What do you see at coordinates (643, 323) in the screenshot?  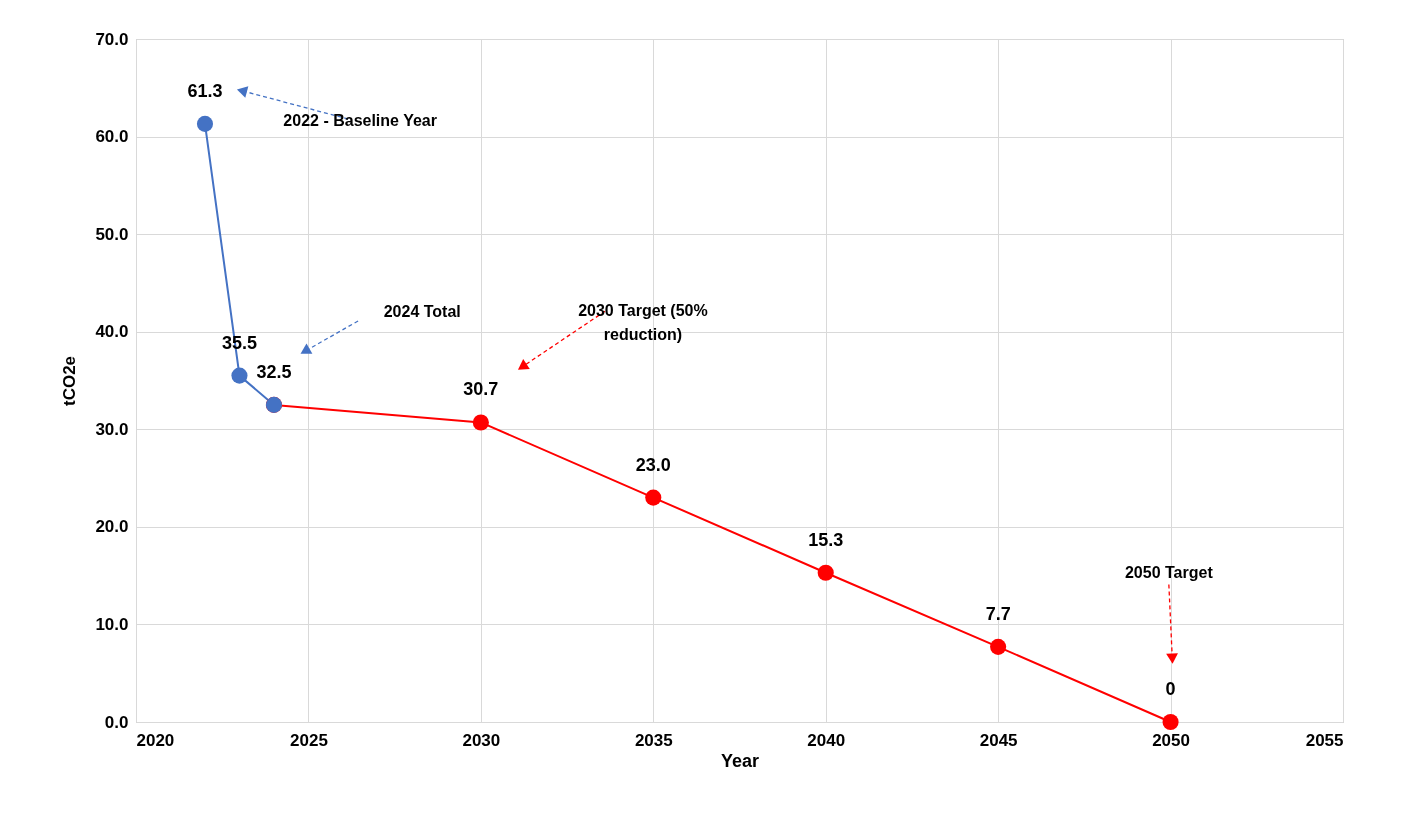 I see `annotation: 2030 Target (50% reduction)` at bounding box center [643, 323].